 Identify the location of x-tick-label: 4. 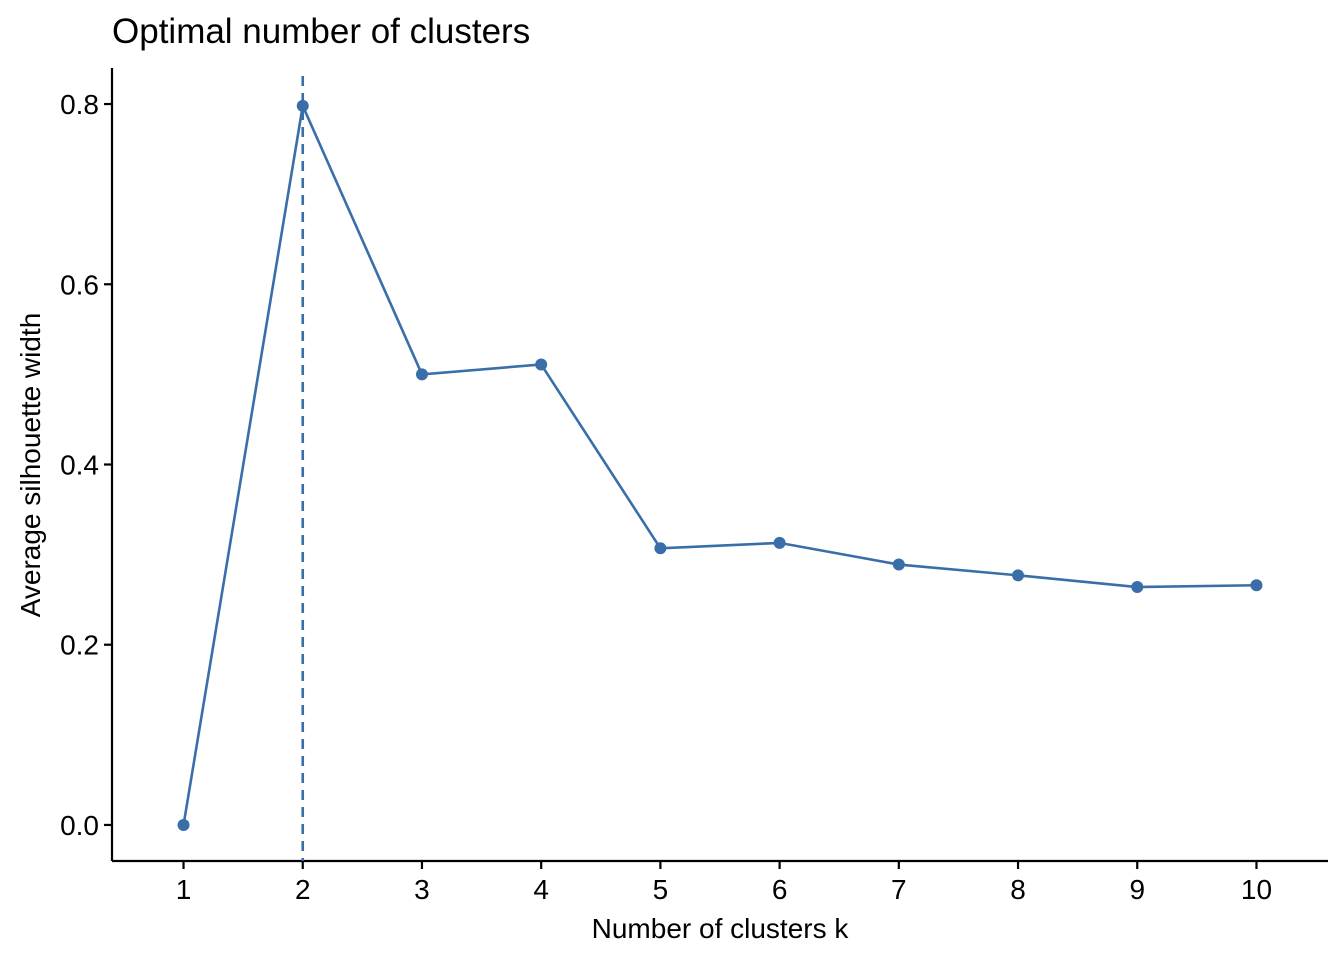
(541, 889).